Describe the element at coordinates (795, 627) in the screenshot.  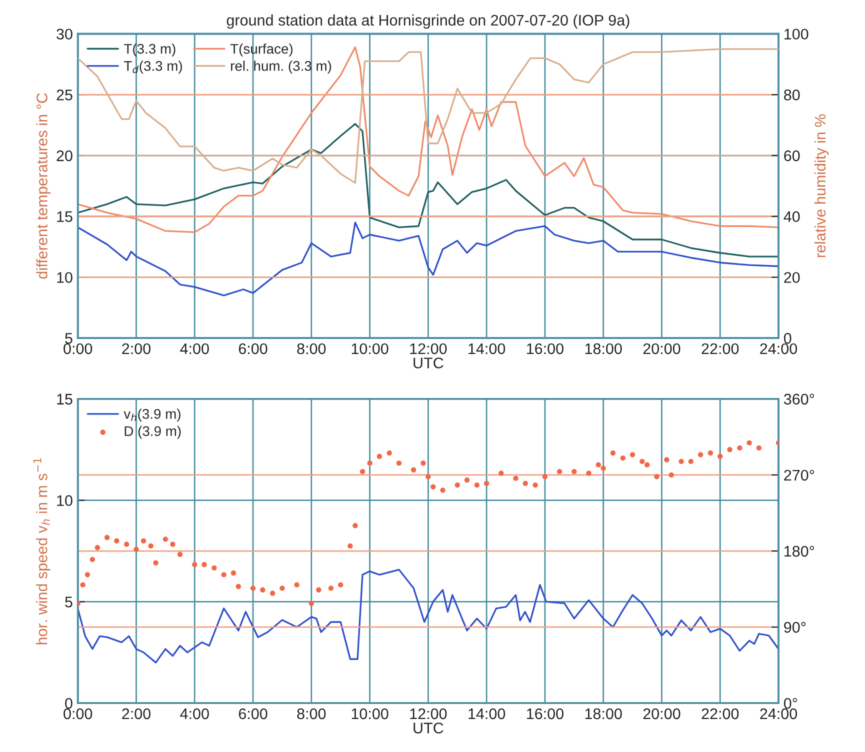
I see `y2-tick-label: 90°` at that location.